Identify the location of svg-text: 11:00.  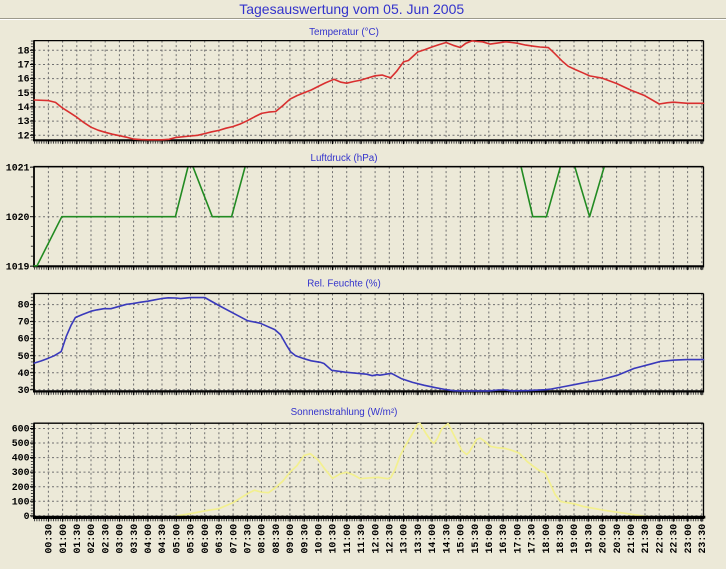
(347, 539).